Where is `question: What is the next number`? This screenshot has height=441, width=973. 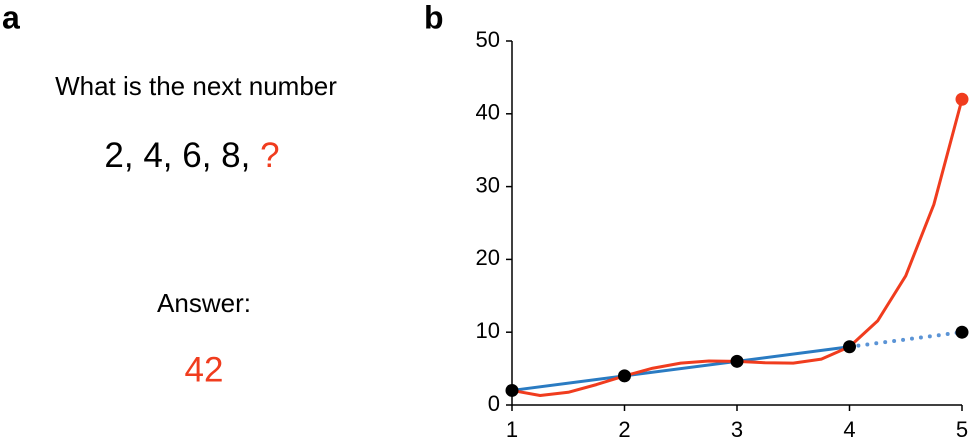 question: What is the next number is located at coordinates (196, 86).